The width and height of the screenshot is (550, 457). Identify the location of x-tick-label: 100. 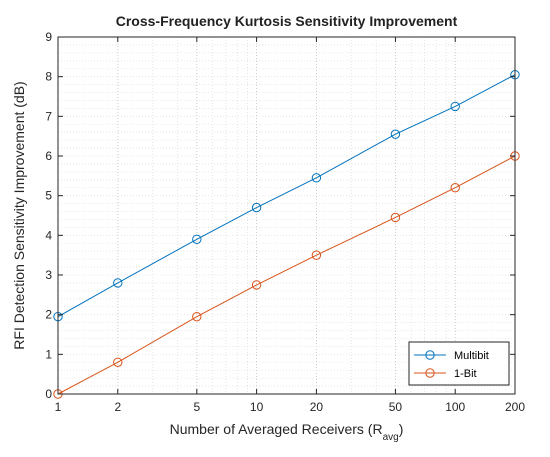
(455, 407).